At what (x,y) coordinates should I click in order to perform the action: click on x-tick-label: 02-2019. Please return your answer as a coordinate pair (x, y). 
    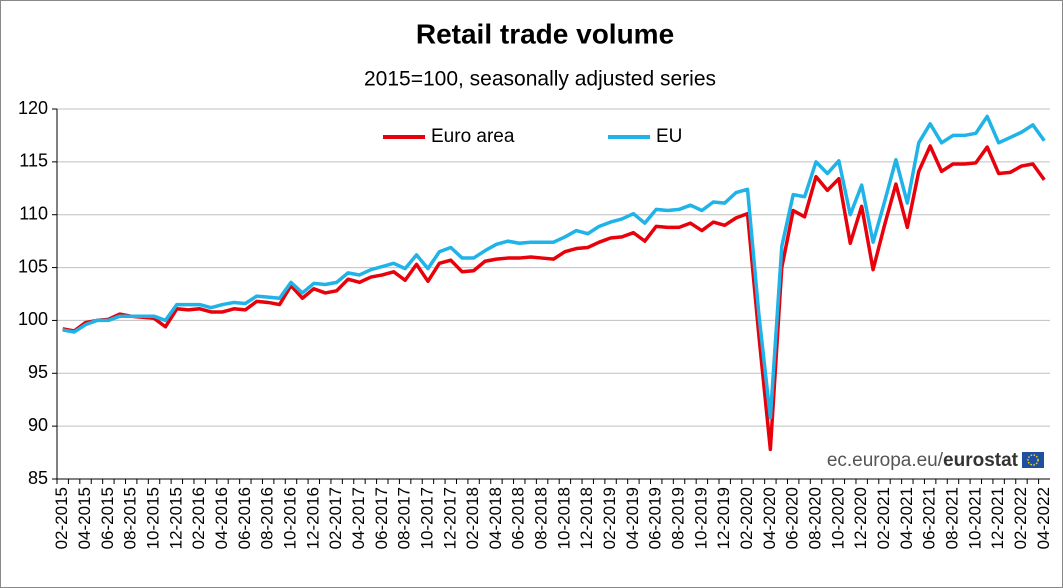
    Looking at the image, I should click on (609, 518).